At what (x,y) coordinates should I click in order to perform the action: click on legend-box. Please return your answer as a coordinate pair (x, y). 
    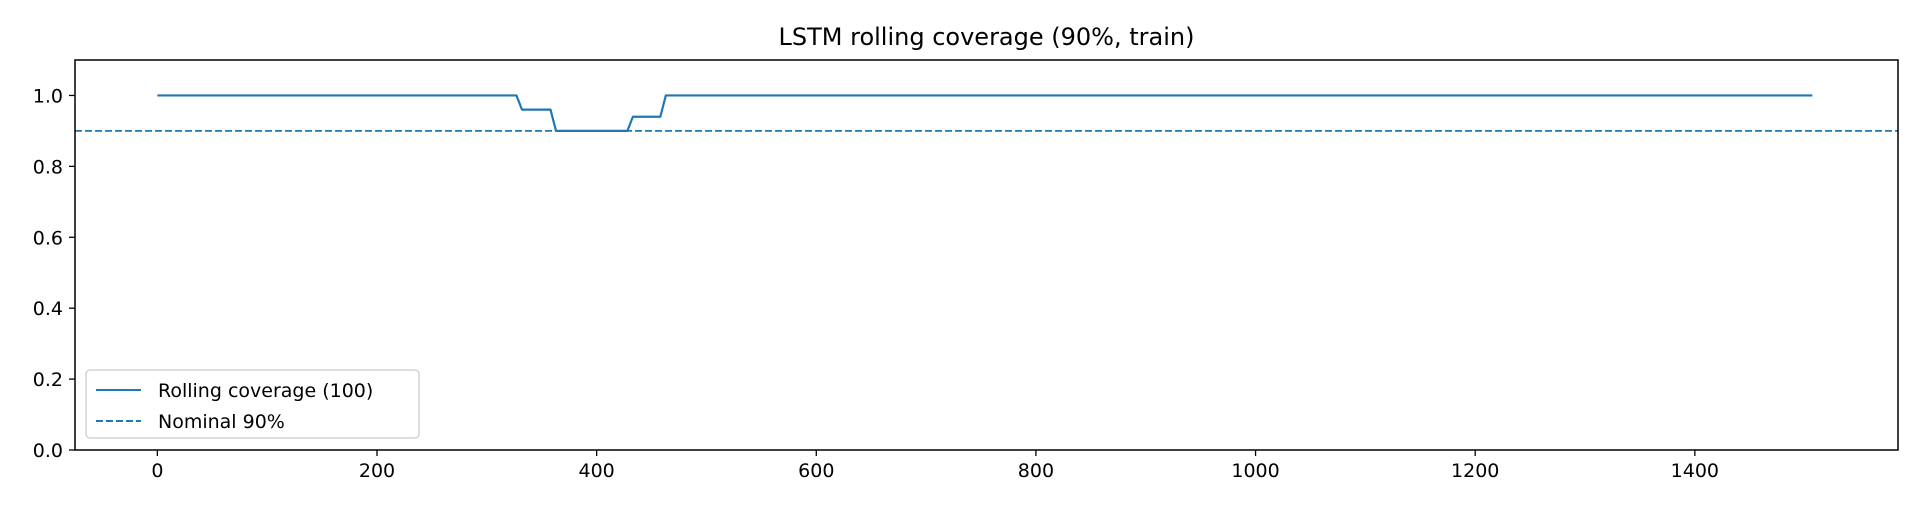
    Looking at the image, I should click on (252, 404).